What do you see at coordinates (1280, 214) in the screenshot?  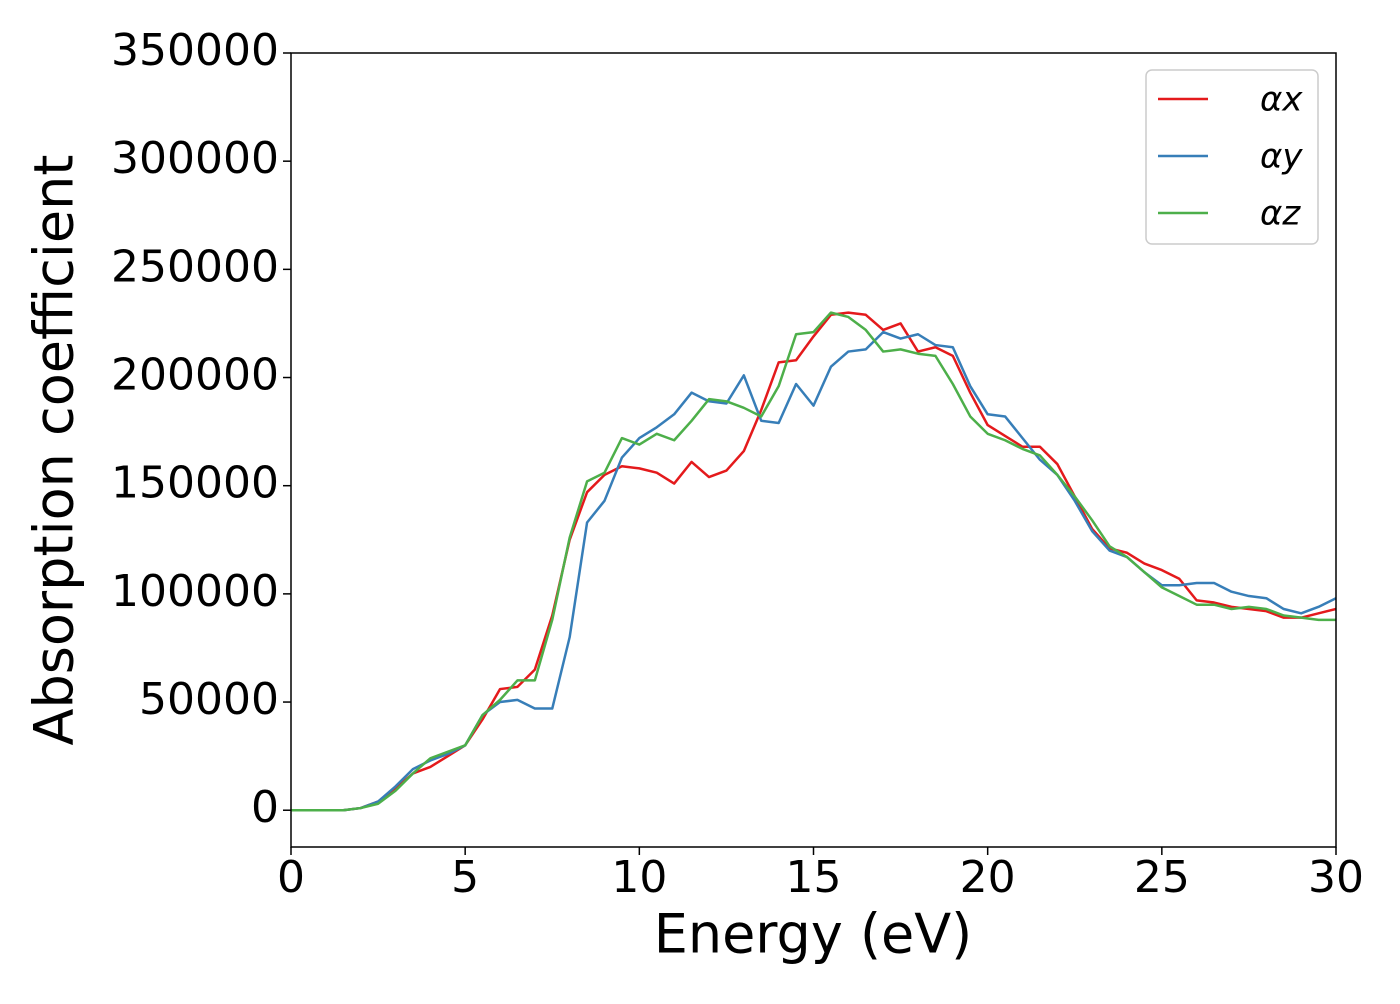 I see `legend-label: αz` at bounding box center [1280, 214].